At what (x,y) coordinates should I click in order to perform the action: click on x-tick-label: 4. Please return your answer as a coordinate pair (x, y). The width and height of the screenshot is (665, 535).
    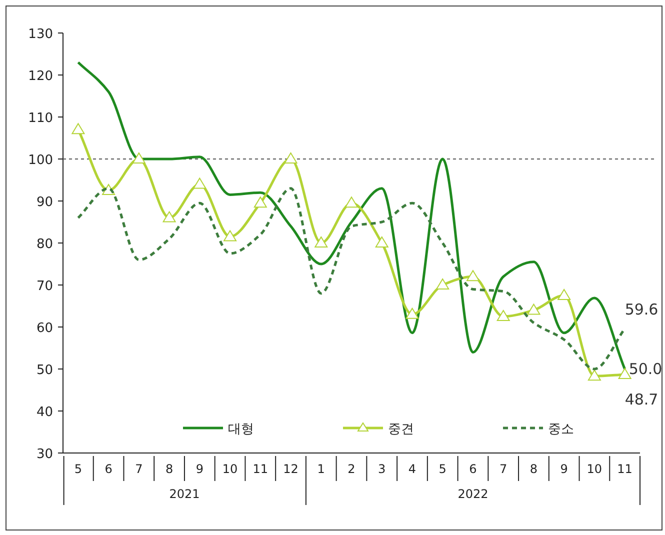
    Looking at the image, I should click on (412, 469).